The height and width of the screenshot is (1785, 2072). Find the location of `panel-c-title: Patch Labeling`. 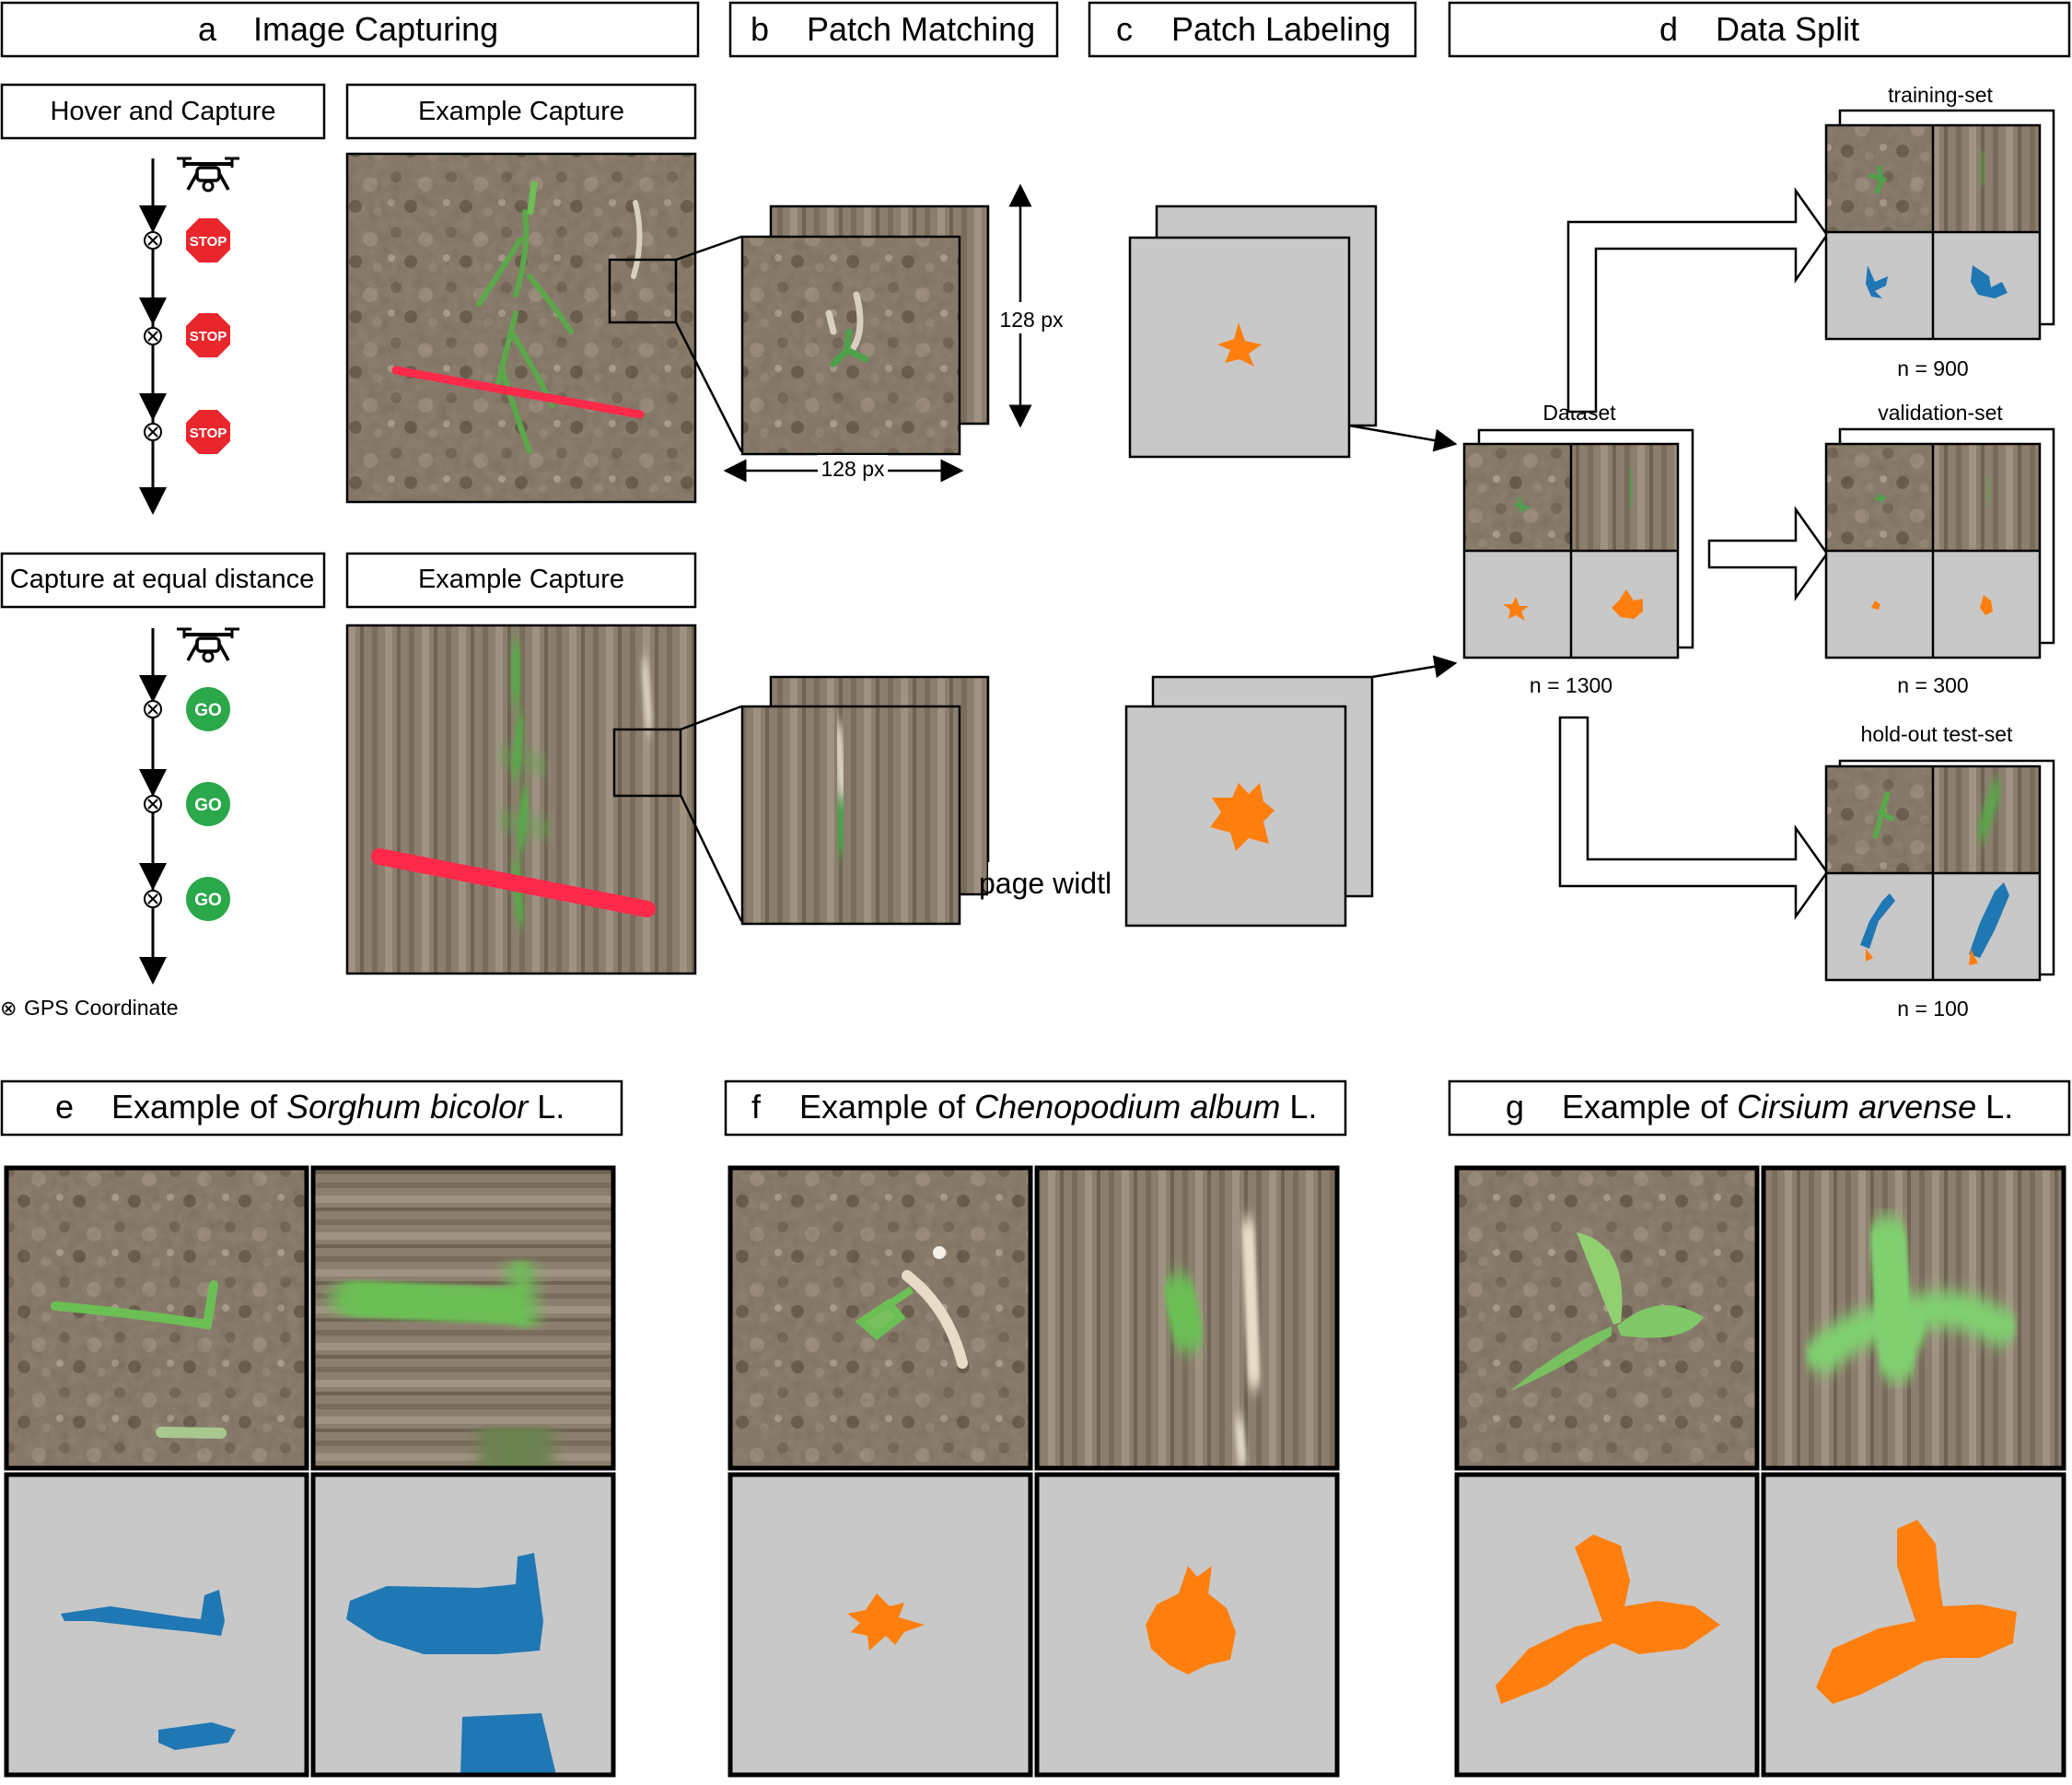

panel-c-title: Patch Labeling is located at coordinates (1281, 29).